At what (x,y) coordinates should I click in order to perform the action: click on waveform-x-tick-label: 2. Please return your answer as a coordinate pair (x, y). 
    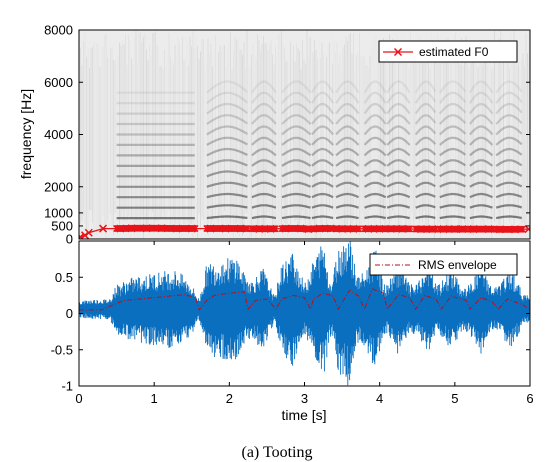
    Looking at the image, I should click on (229, 398).